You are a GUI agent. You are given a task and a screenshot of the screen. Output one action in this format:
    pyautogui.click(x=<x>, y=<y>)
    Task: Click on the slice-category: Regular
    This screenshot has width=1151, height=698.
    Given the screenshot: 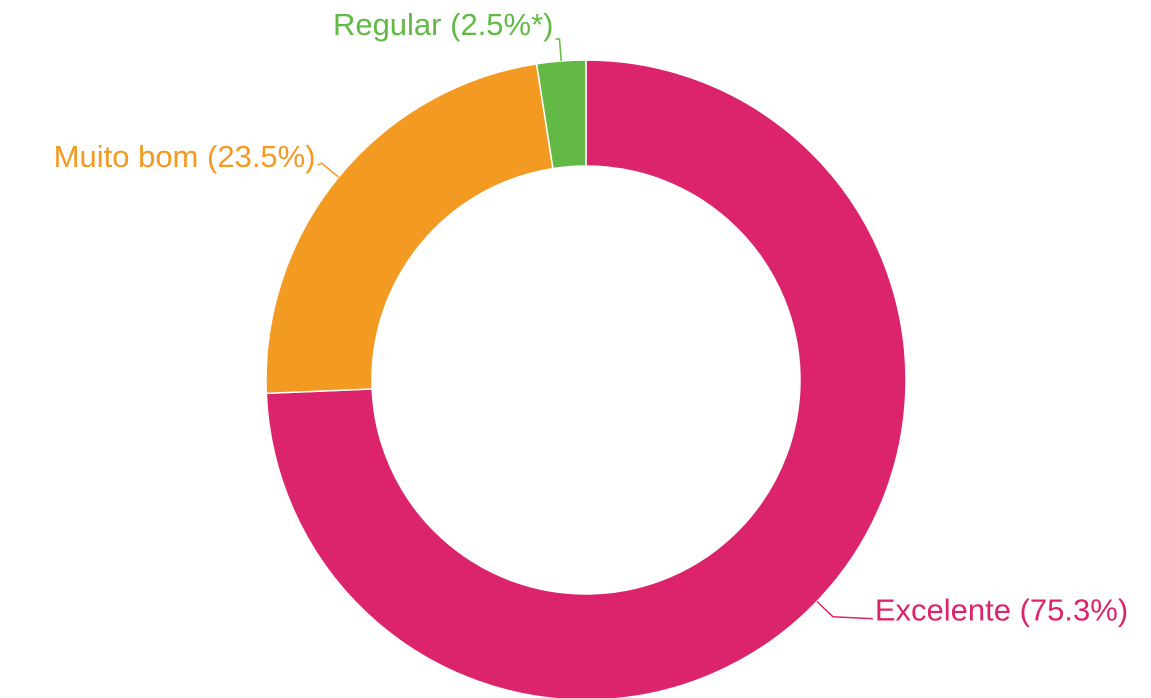 What is the action you would take?
    pyautogui.click(x=387, y=24)
    